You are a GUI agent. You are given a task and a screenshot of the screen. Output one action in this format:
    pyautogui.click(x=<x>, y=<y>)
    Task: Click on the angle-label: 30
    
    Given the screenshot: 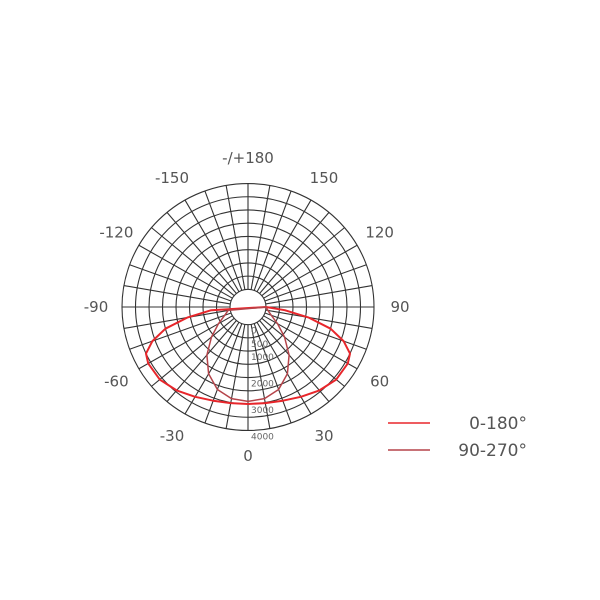 What is the action you would take?
    pyautogui.click(x=323, y=436)
    